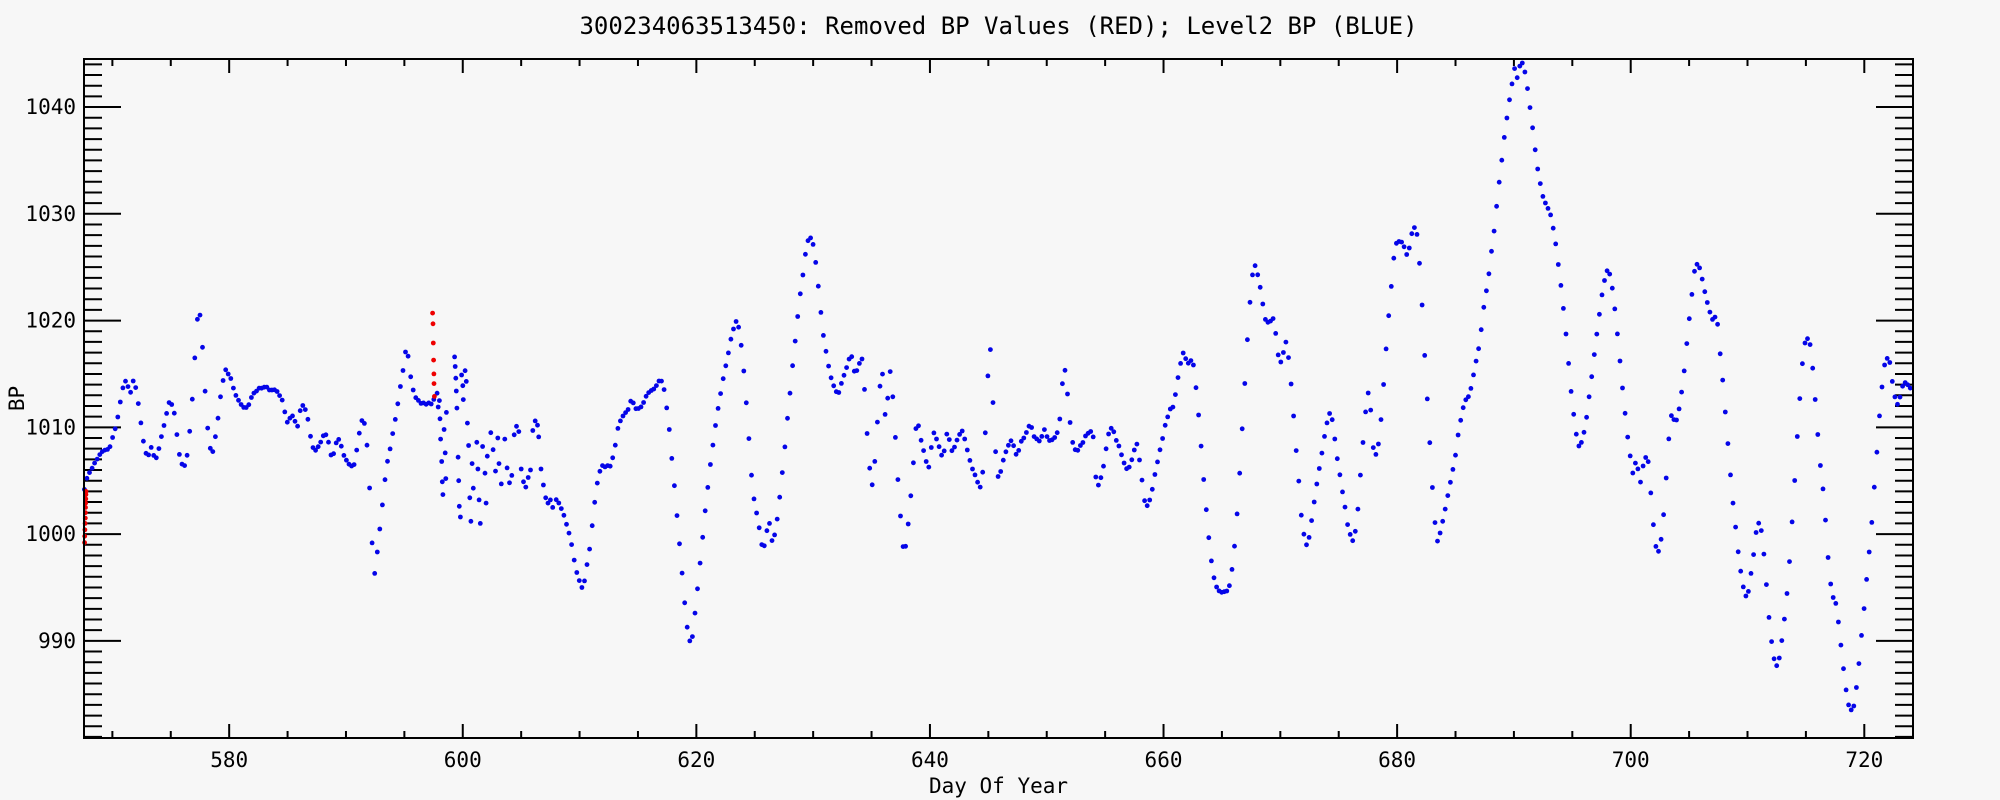  What do you see at coordinates (57, 641) in the screenshot?
I see `svg-text: 990` at bounding box center [57, 641].